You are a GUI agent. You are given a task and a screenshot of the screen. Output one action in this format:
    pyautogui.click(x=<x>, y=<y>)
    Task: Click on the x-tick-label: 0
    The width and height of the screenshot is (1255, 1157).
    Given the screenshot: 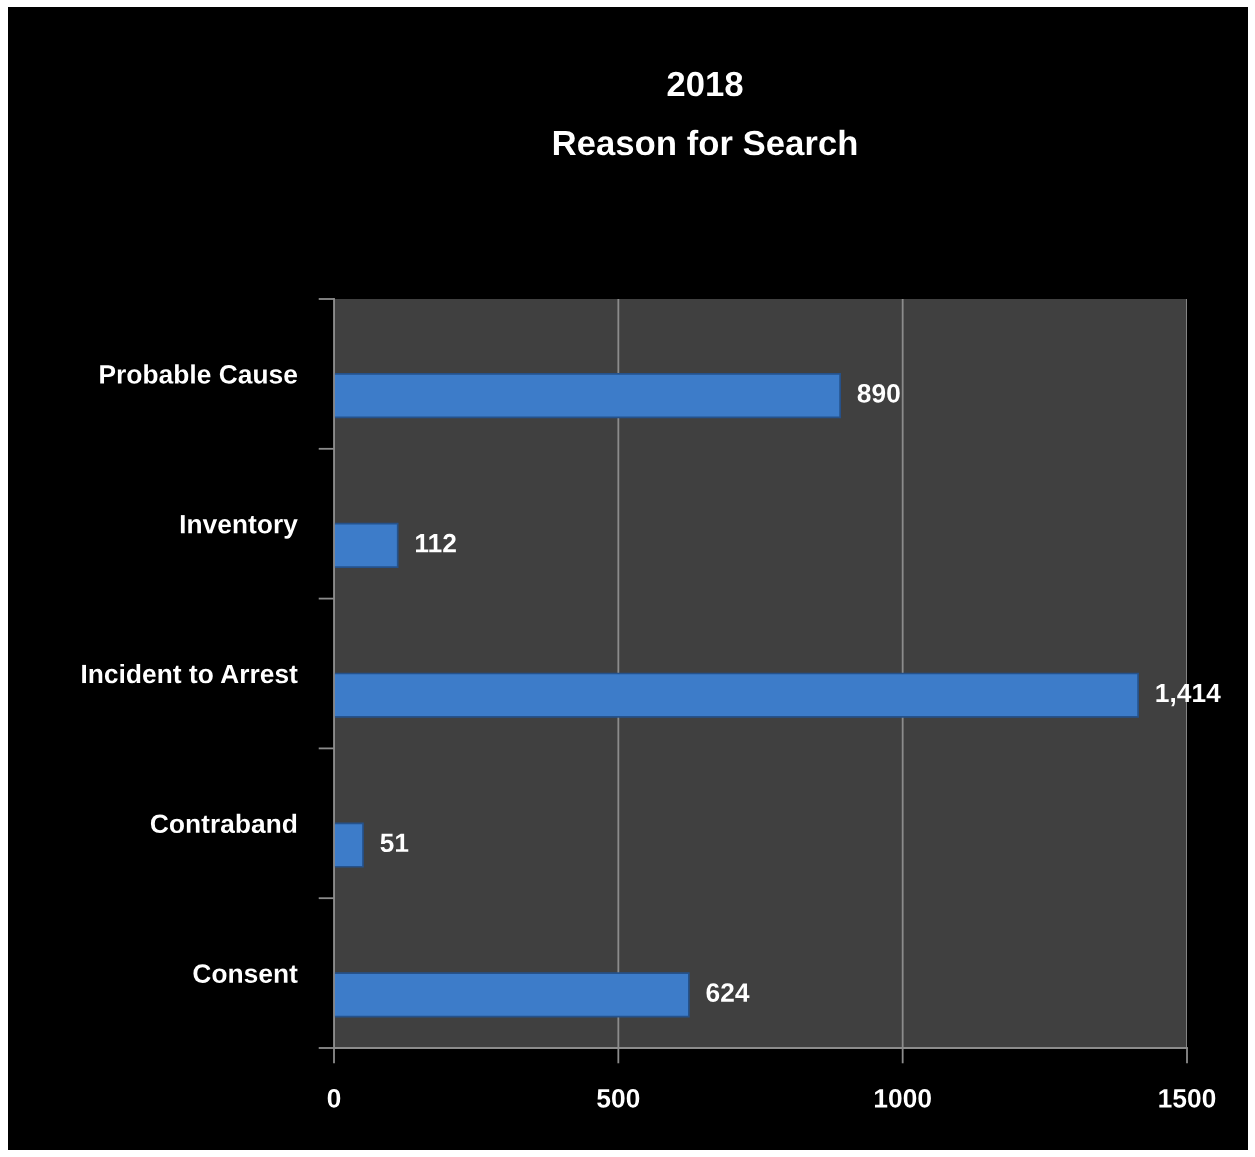 What is the action you would take?
    pyautogui.click(x=334, y=1098)
    